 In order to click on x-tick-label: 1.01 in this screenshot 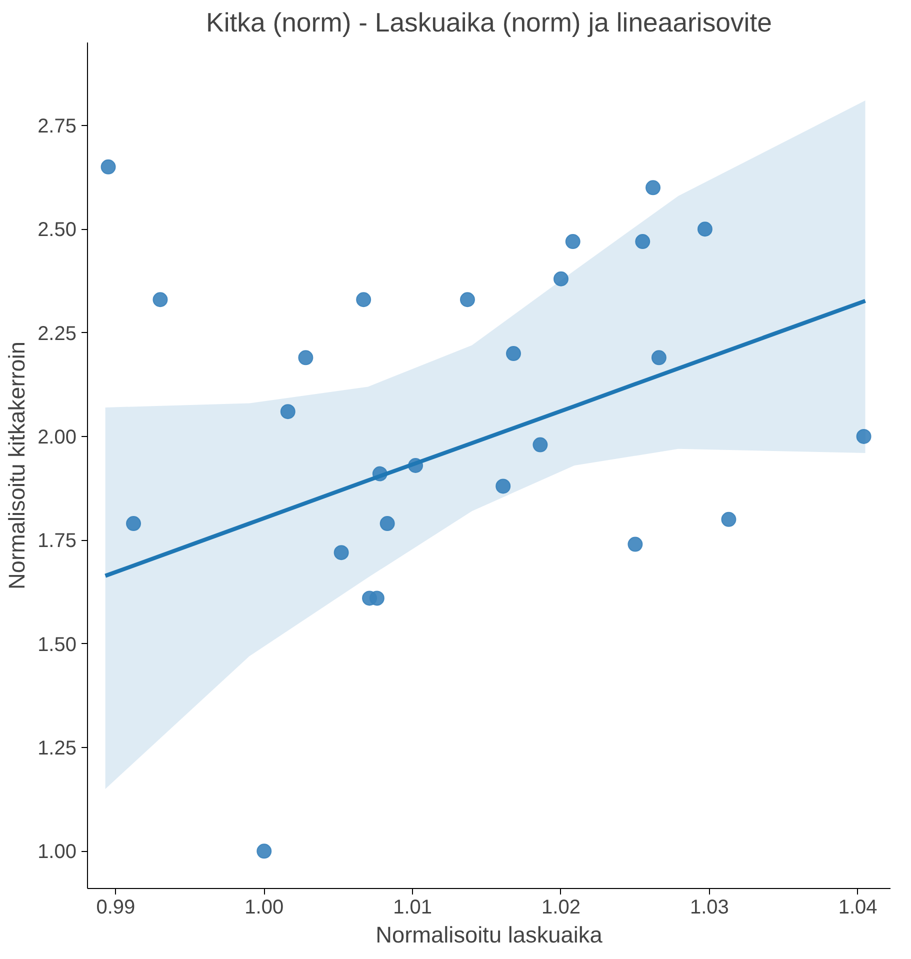, I will do `click(412, 907)`.